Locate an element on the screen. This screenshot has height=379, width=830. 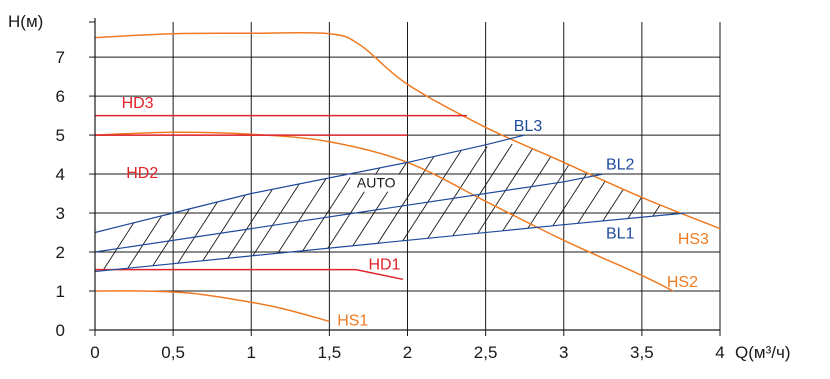
curve-label-bl3: BL3 is located at coordinates (528, 126).